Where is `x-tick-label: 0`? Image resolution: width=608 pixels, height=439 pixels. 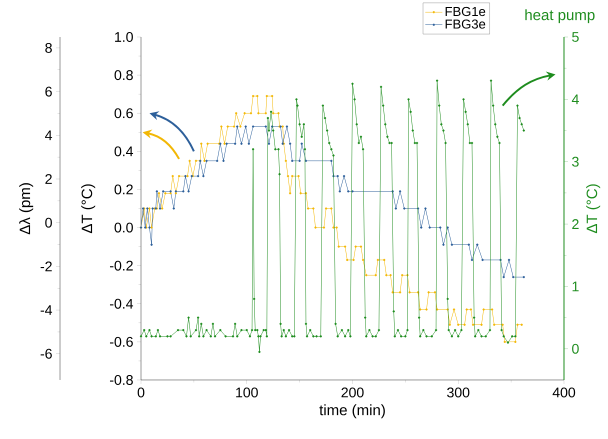
x-tick-label: 0 is located at coordinates (141, 393).